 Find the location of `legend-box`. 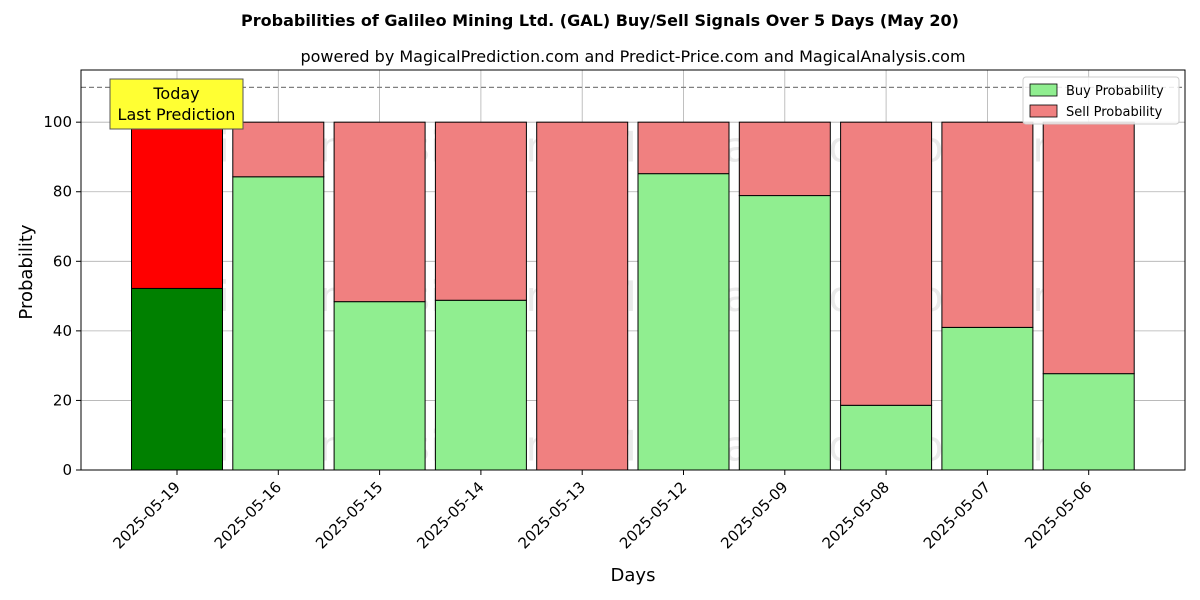

legend-box is located at coordinates (1101, 100).